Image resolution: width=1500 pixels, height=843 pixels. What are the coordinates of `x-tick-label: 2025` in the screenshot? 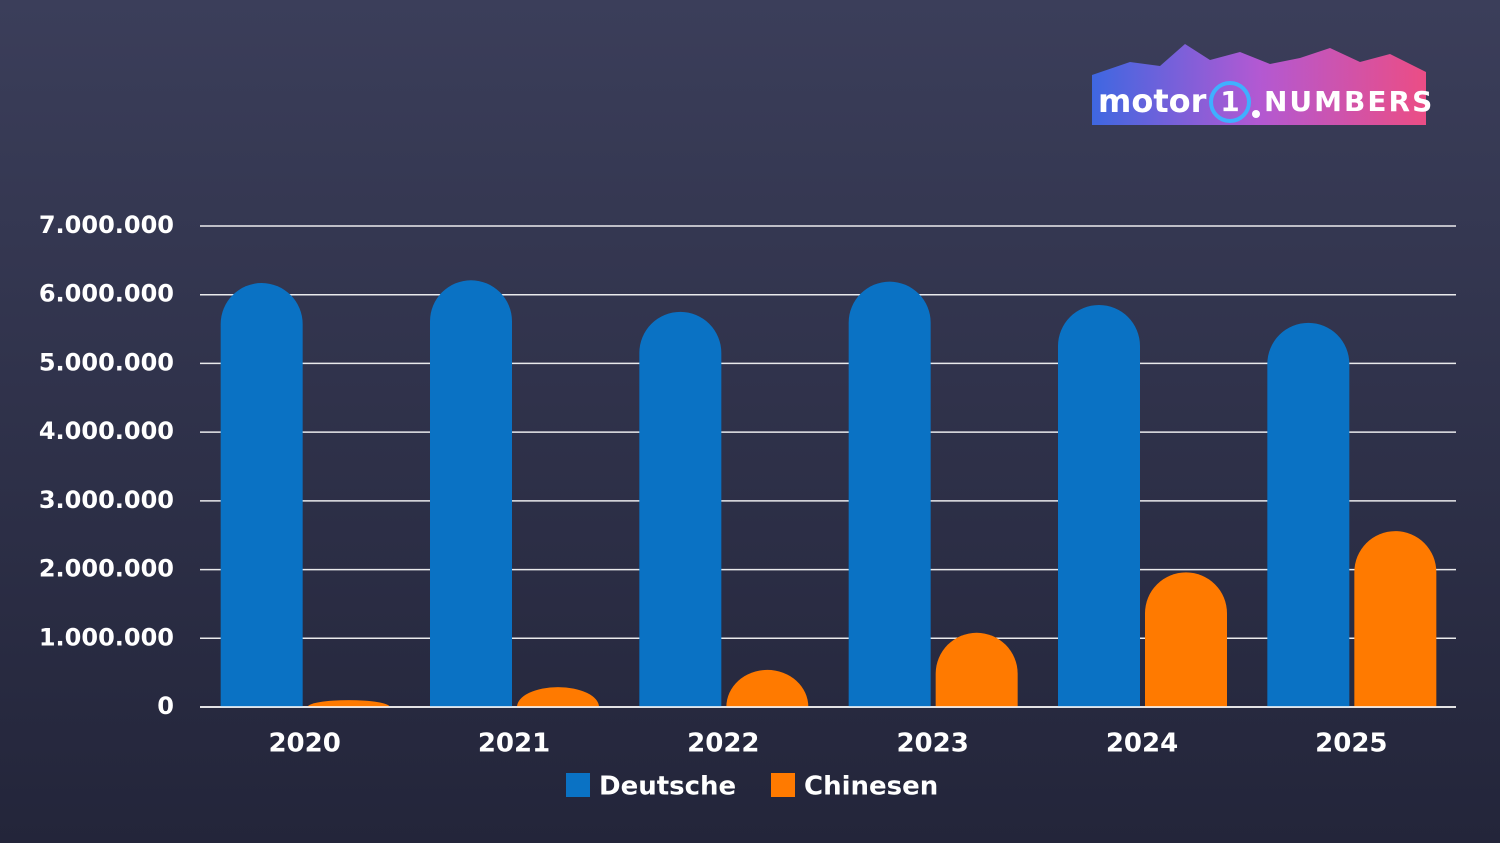 It's located at (1351, 744).